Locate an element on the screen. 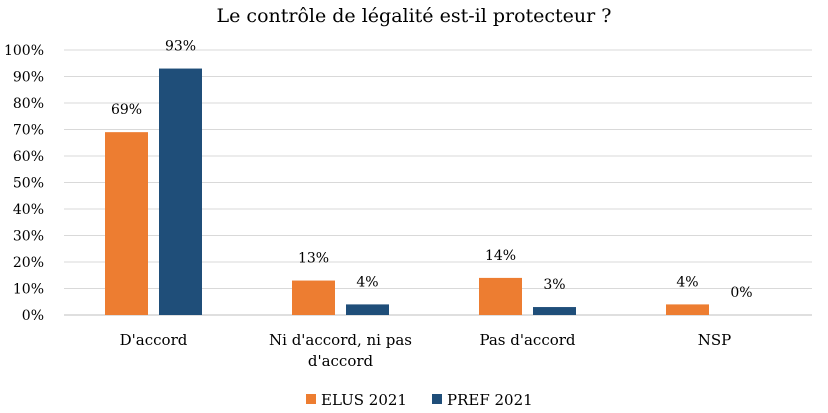  x-tick-label: D'accord is located at coordinates (154, 340).